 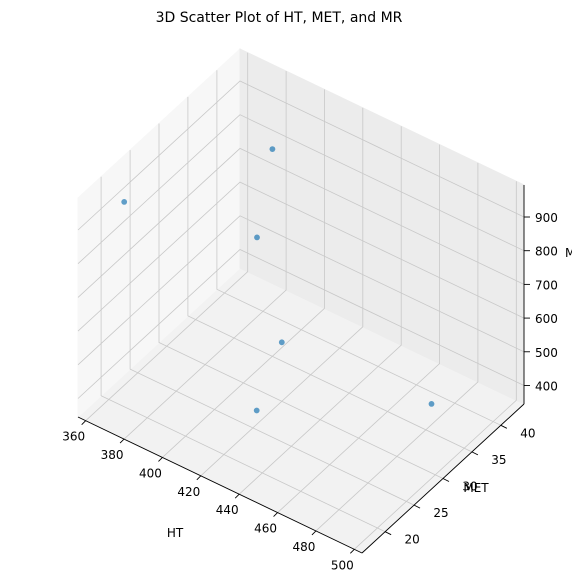 What do you see at coordinates (279, 18) in the screenshot?
I see `chart-title: 3D Scatter Plot of HT, MET, and MR` at bounding box center [279, 18].